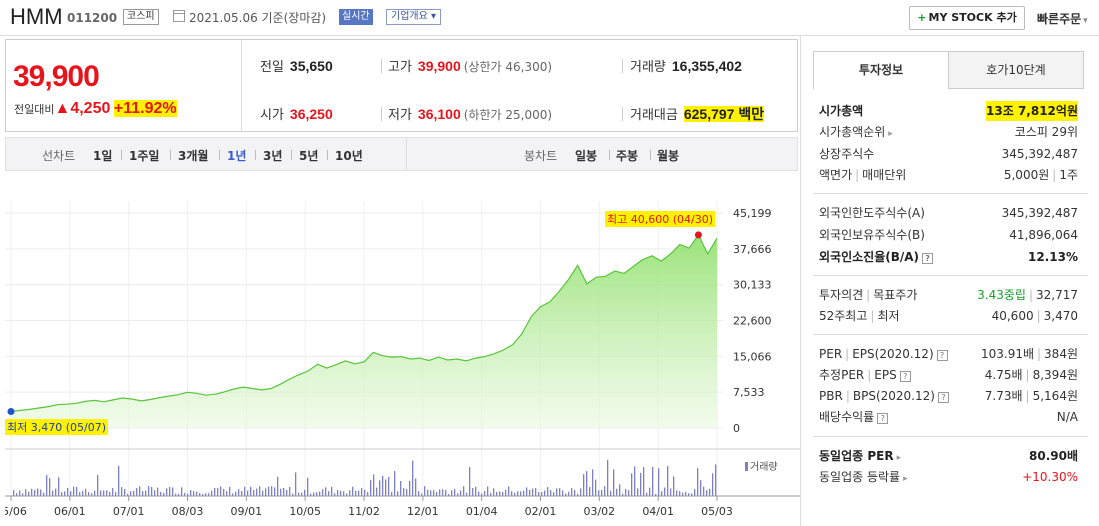 The image size is (1099, 526). I want to click on x-tick-label: 06/01, so click(70, 511).